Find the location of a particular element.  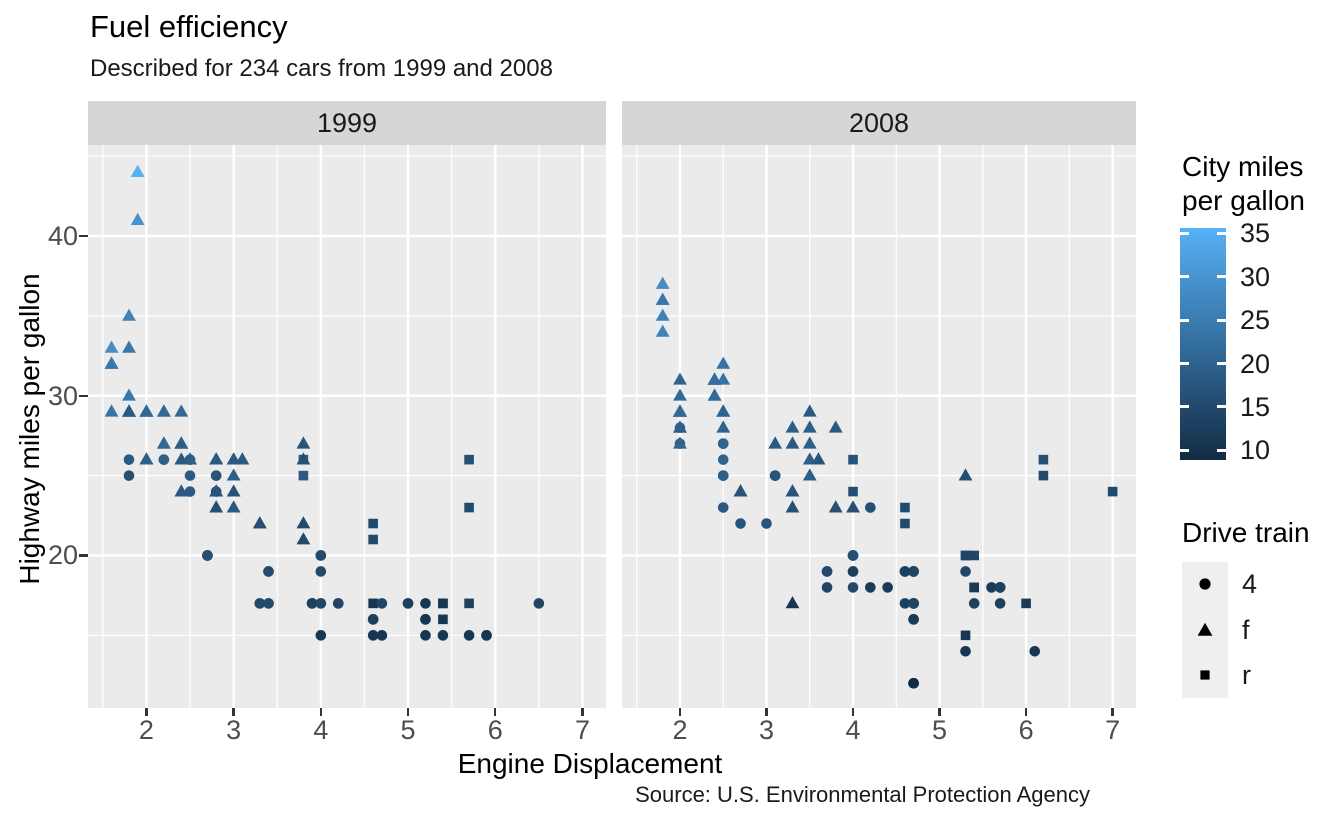

x-axis-tick-label: 2 is located at coordinates (146, 730).